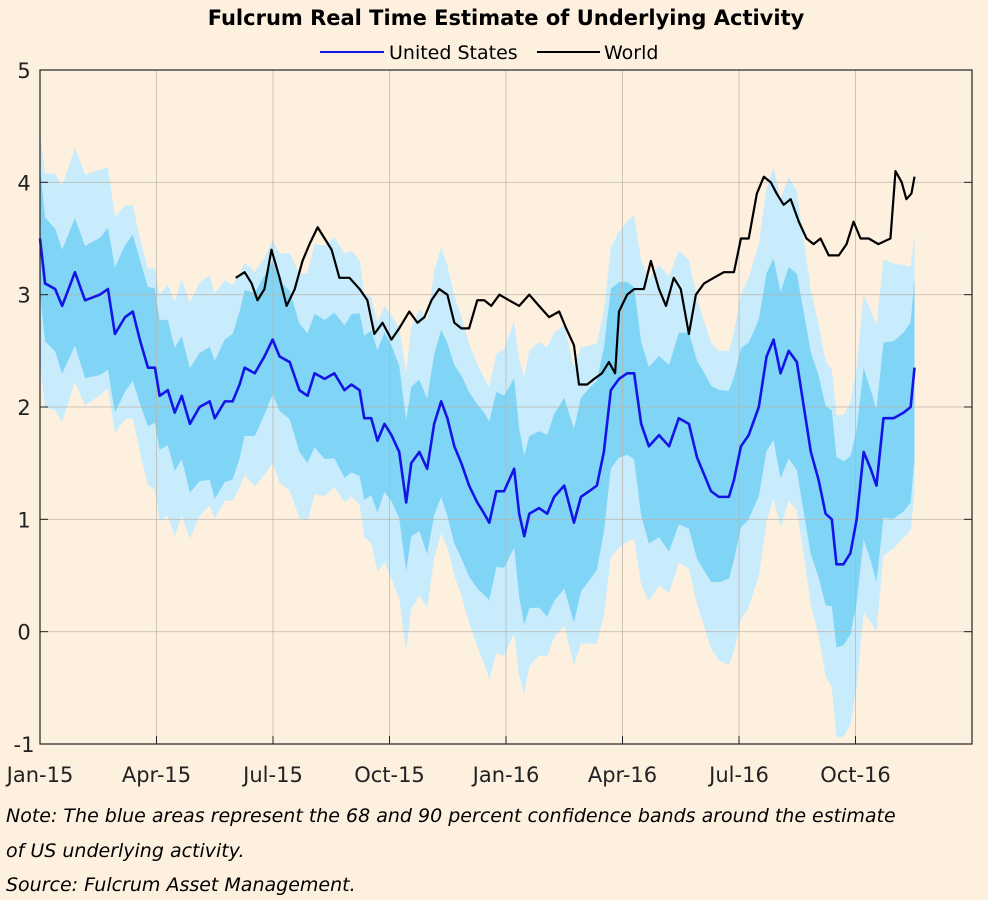 The height and width of the screenshot is (900, 988). What do you see at coordinates (181, 885) in the screenshot?
I see `note-source: Source: Fulcrum Asset Management.` at bounding box center [181, 885].